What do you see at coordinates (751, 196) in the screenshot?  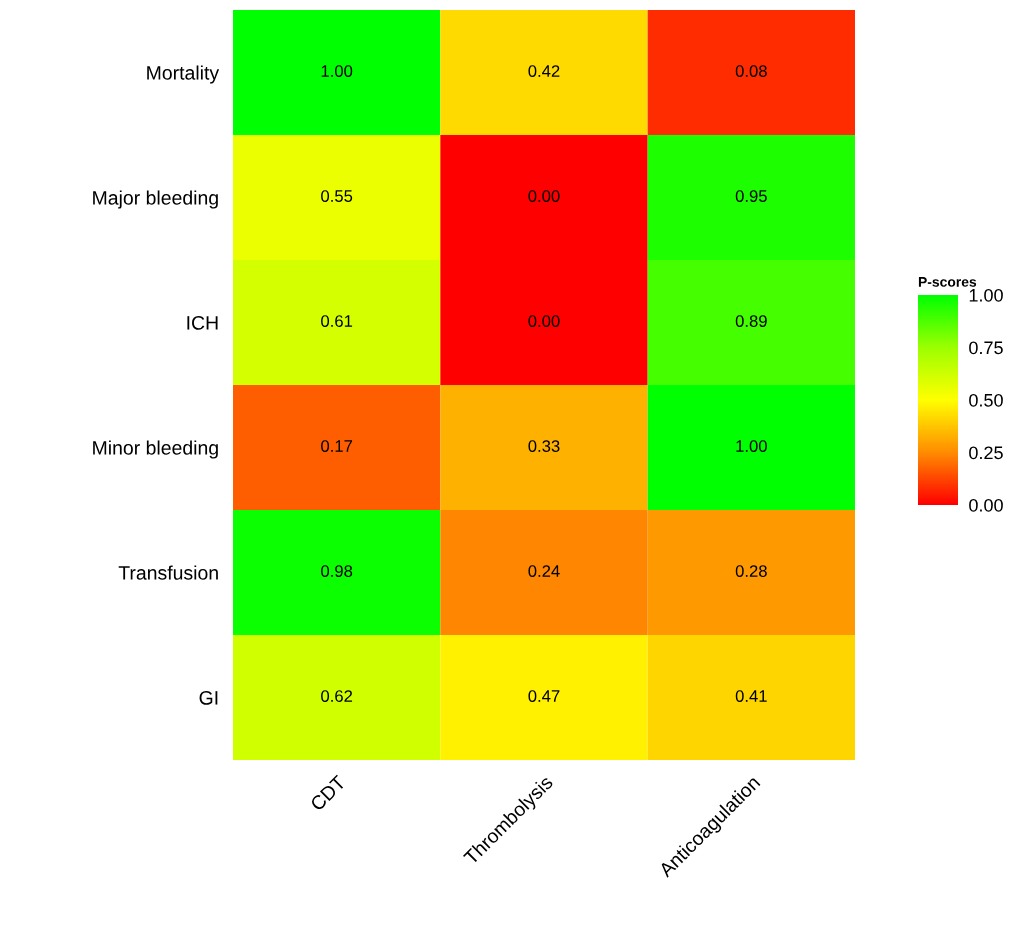 I see `data-label: 0.95` at bounding box center [751, 196].